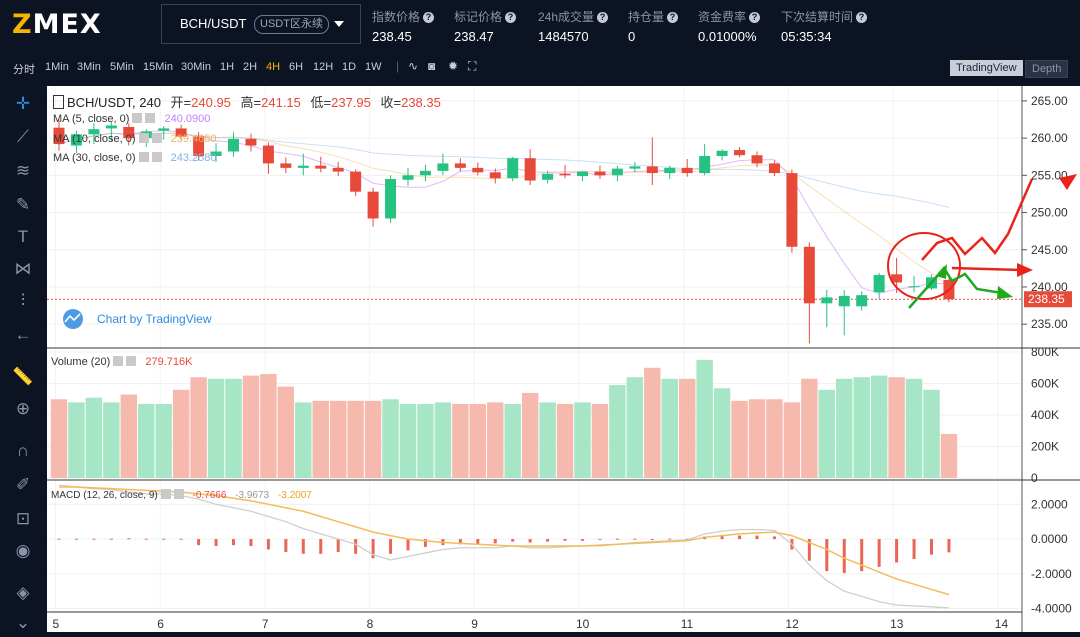  Describe the element at coordinates (1047, 69) in the screenshot. I see `tab-depth: Depth` at that location.